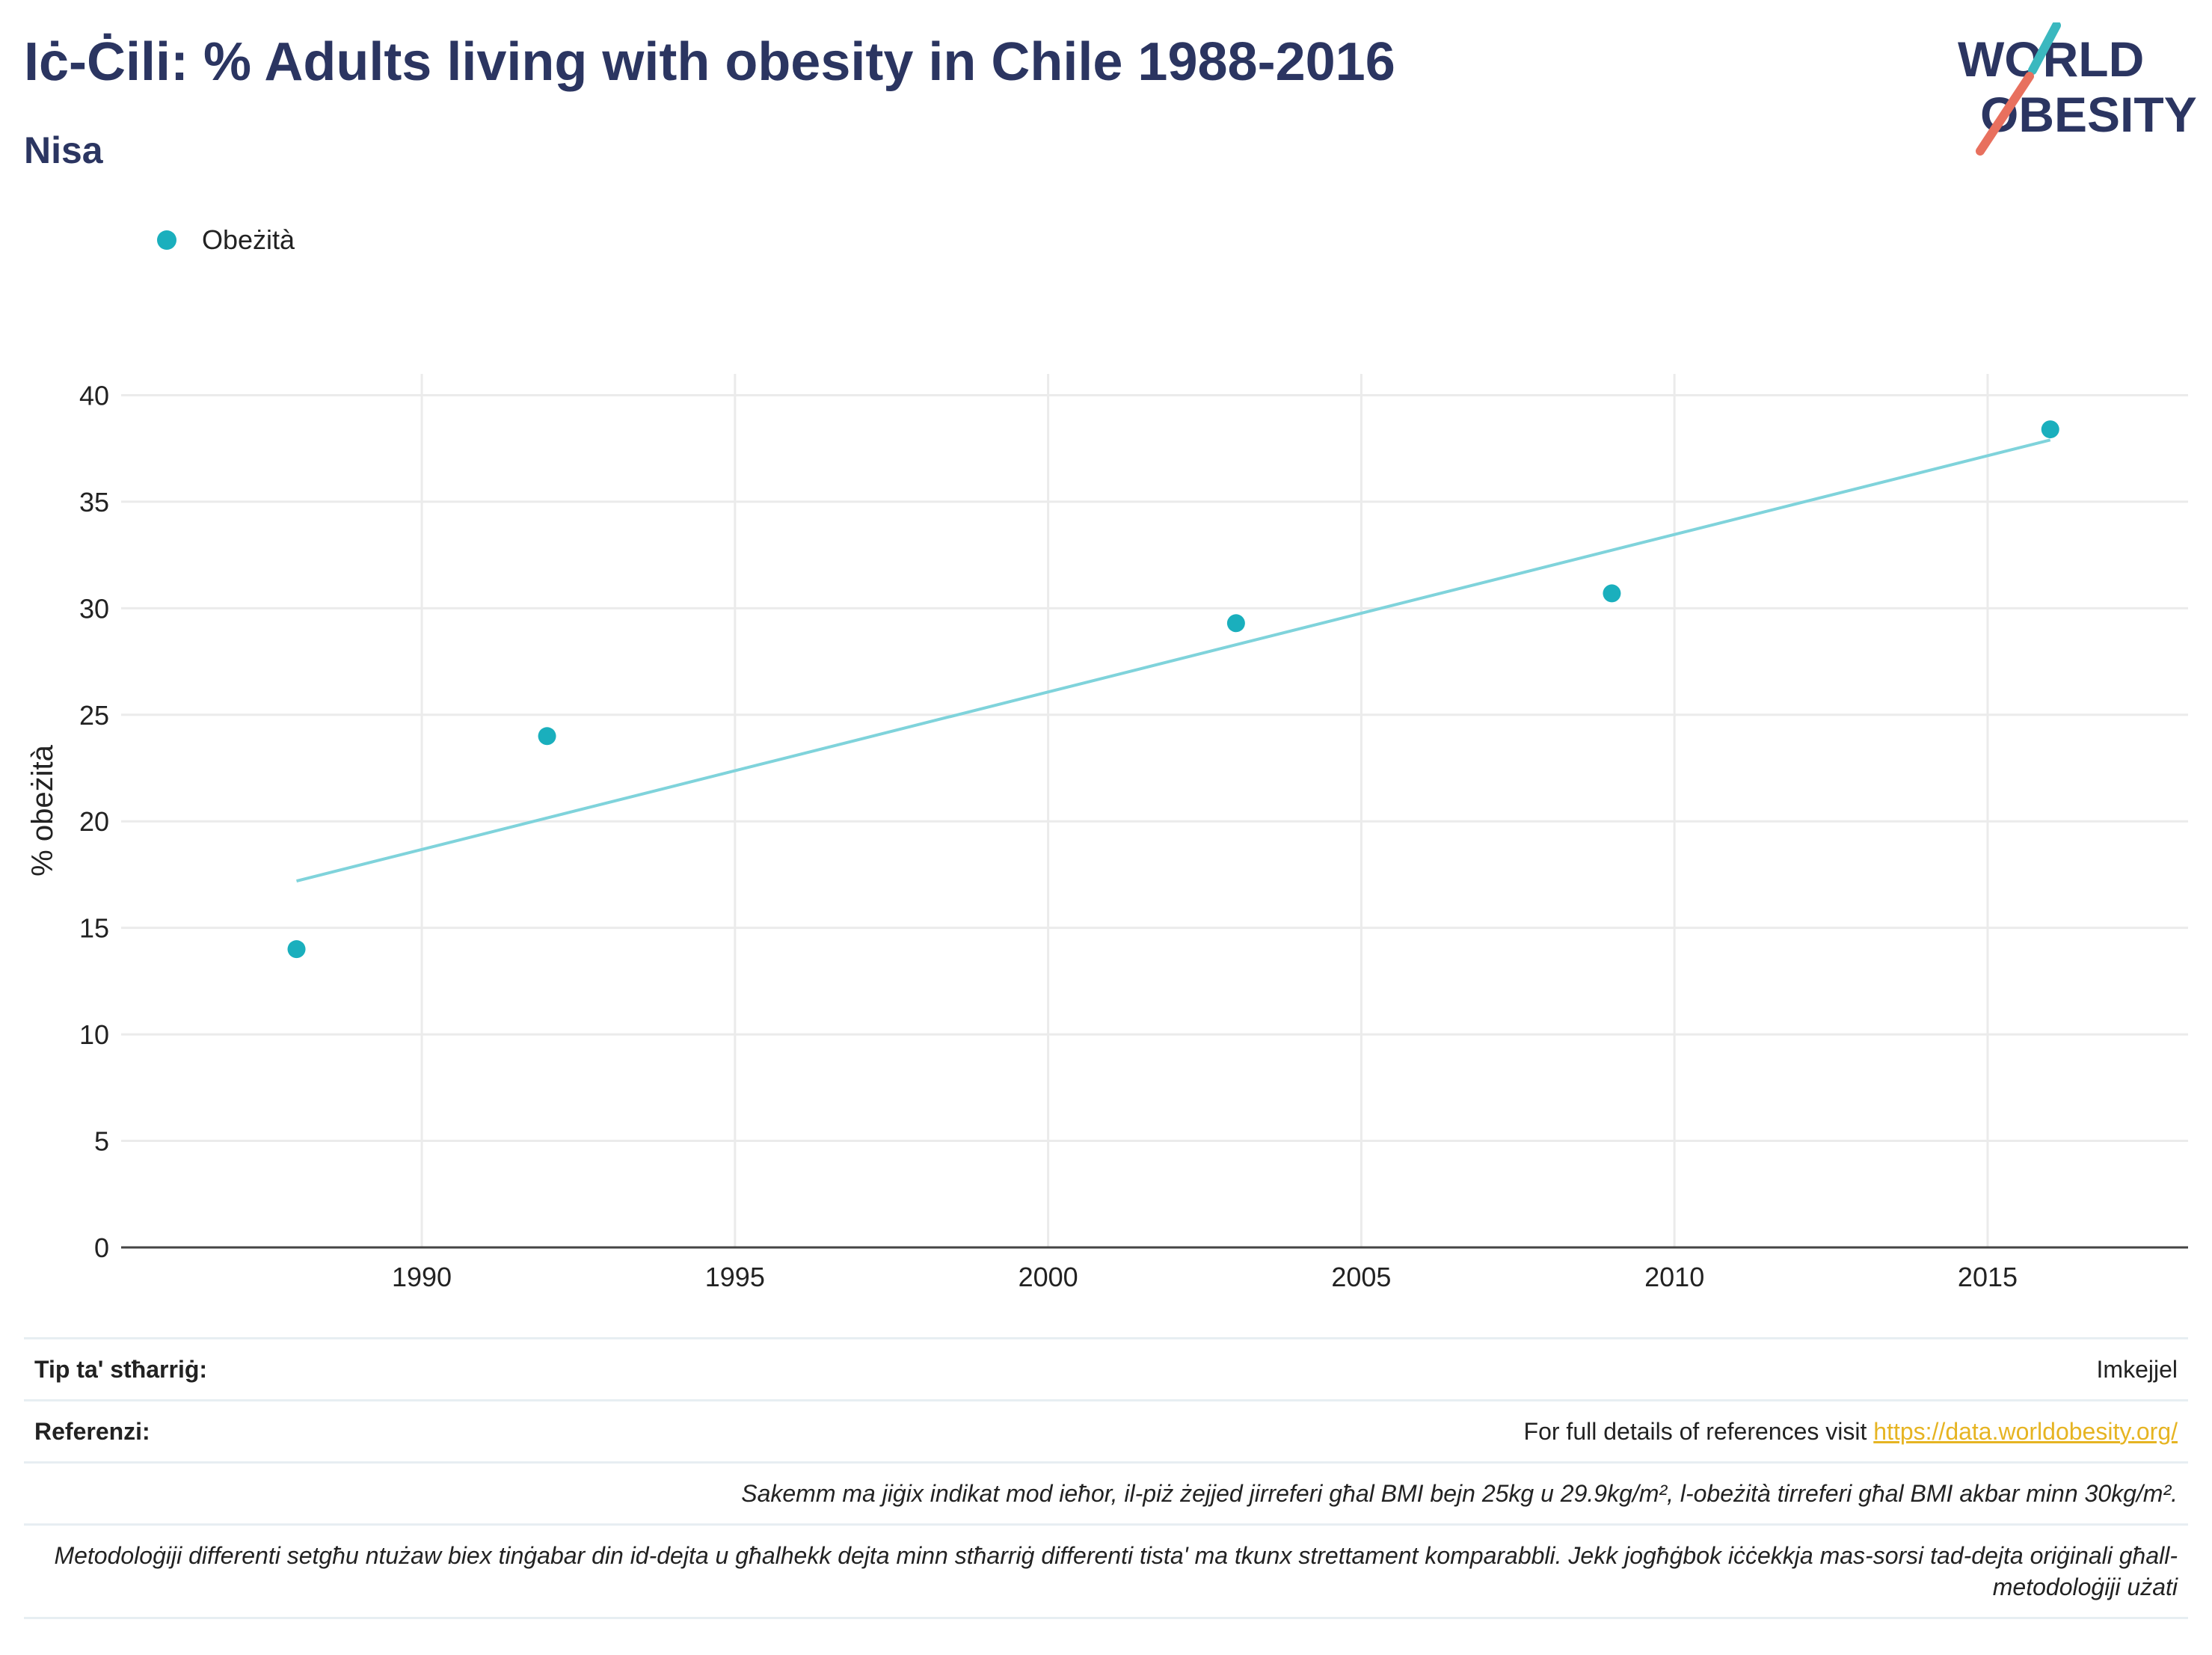  What do you see at coordinates (2005, 114) in the screenshot?
I see `logo-slash-coral` at bounding box center [2005, 114].